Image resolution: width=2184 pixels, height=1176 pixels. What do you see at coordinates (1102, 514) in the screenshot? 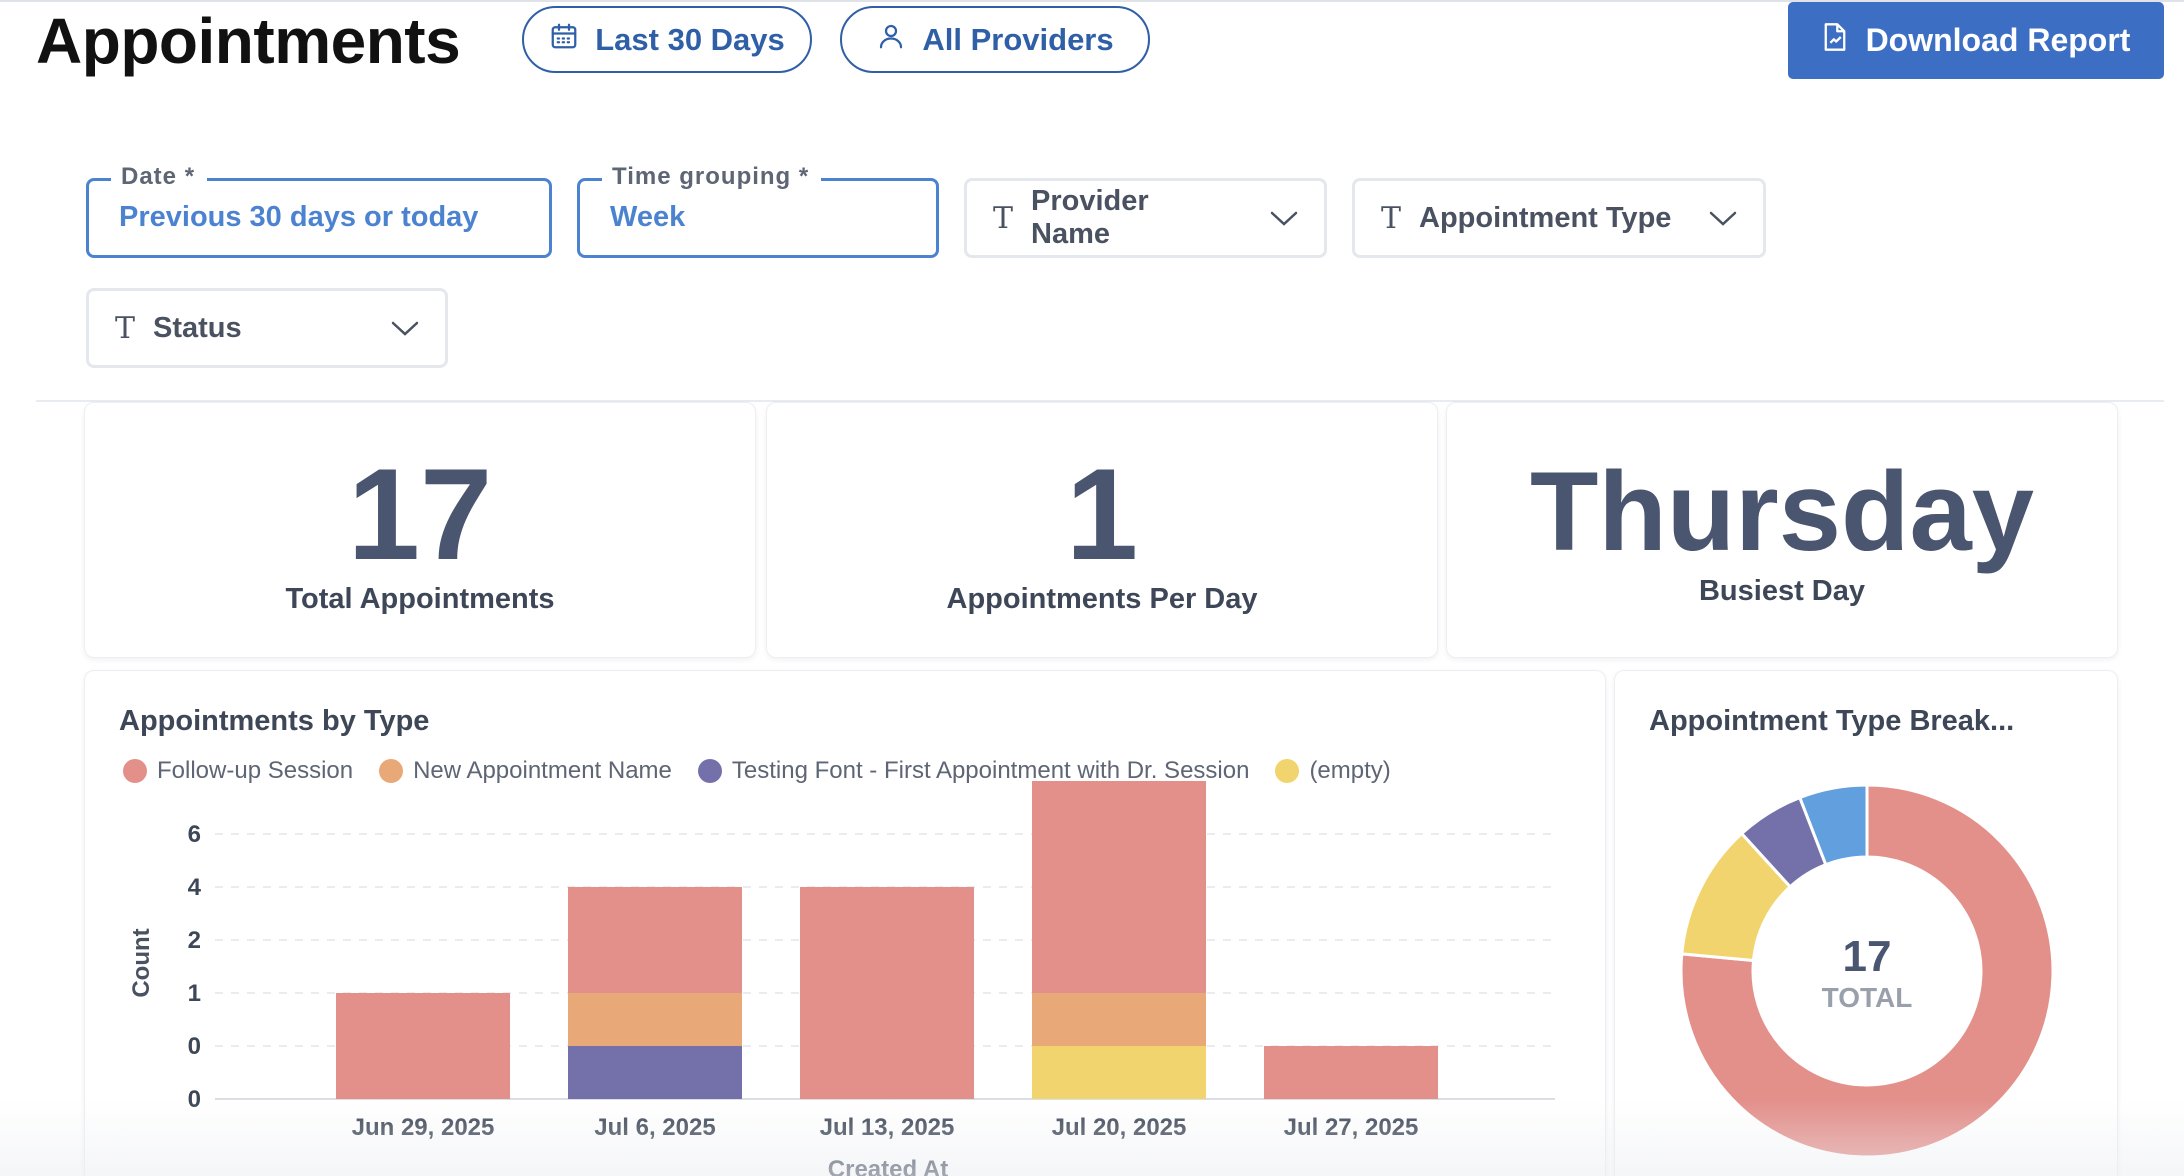
I see `kpi-per-day-value: 1` at bounding box center [1102, 514].